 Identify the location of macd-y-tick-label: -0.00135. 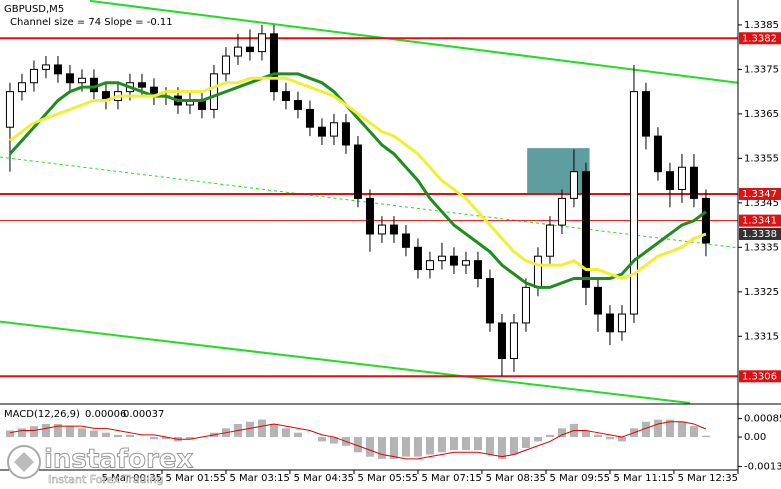
(762, 466).